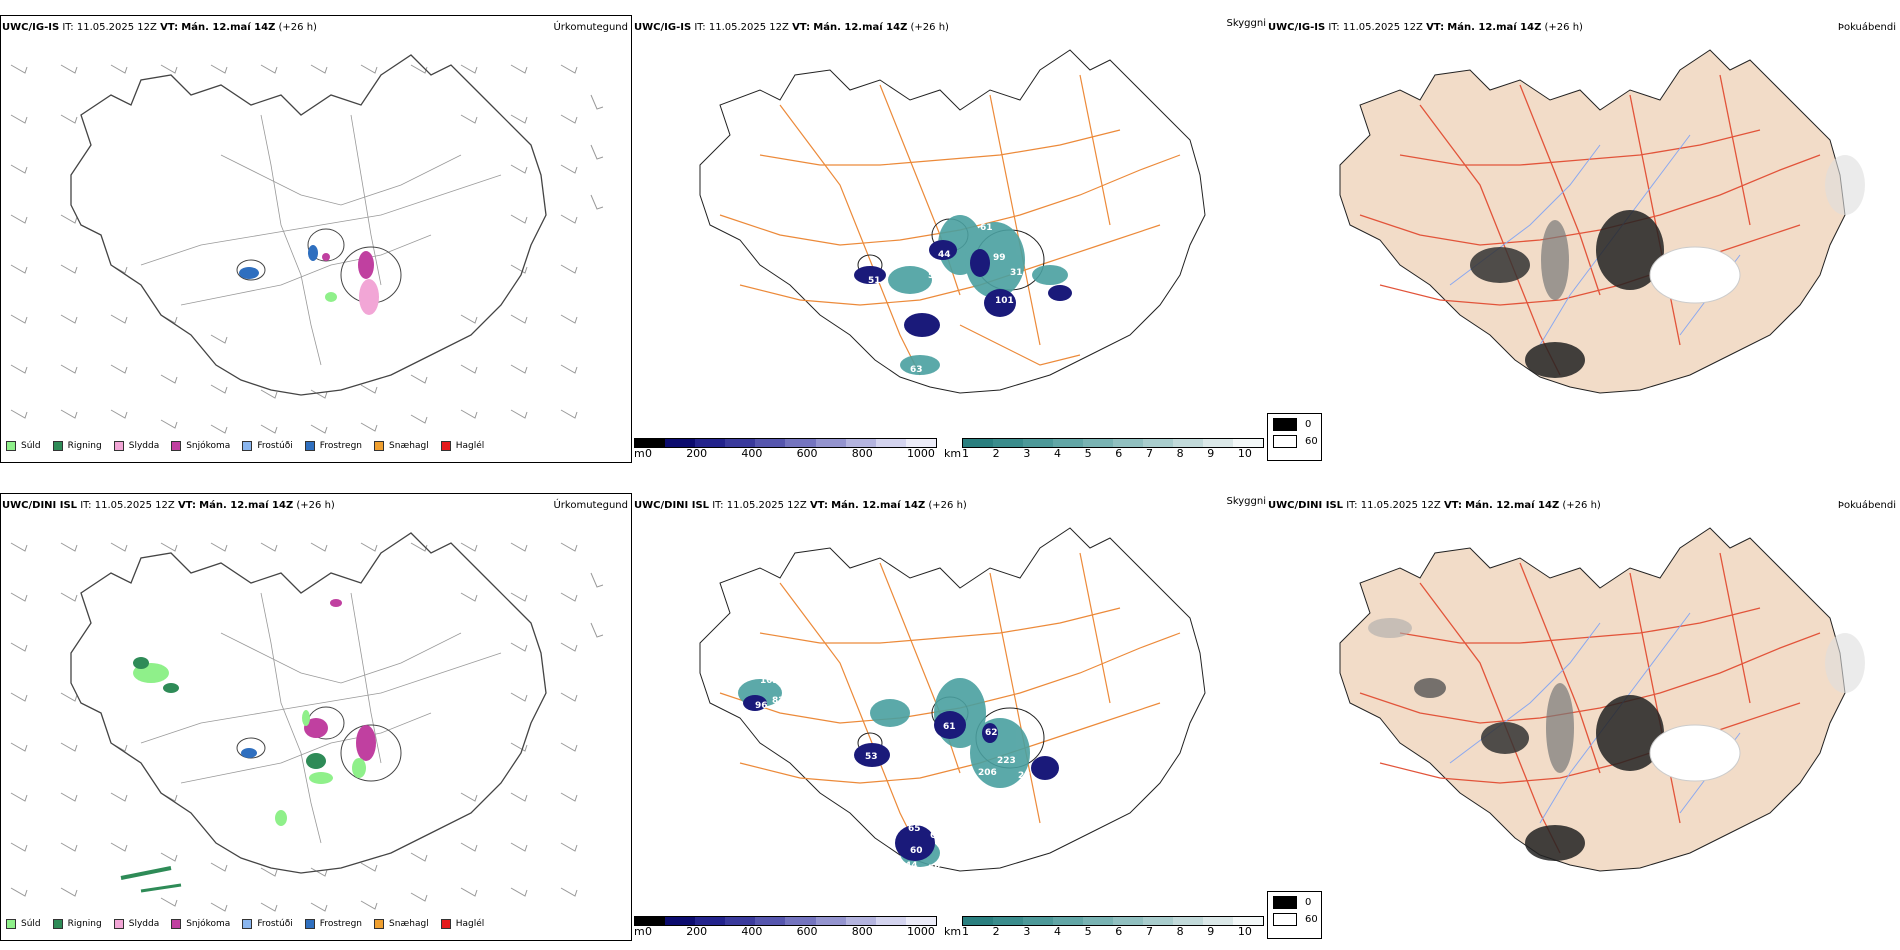  What do you see at coordinates (916, 851) in the screenshot?
I see `ceiling-label: 60` at bounding box center [916, 851].